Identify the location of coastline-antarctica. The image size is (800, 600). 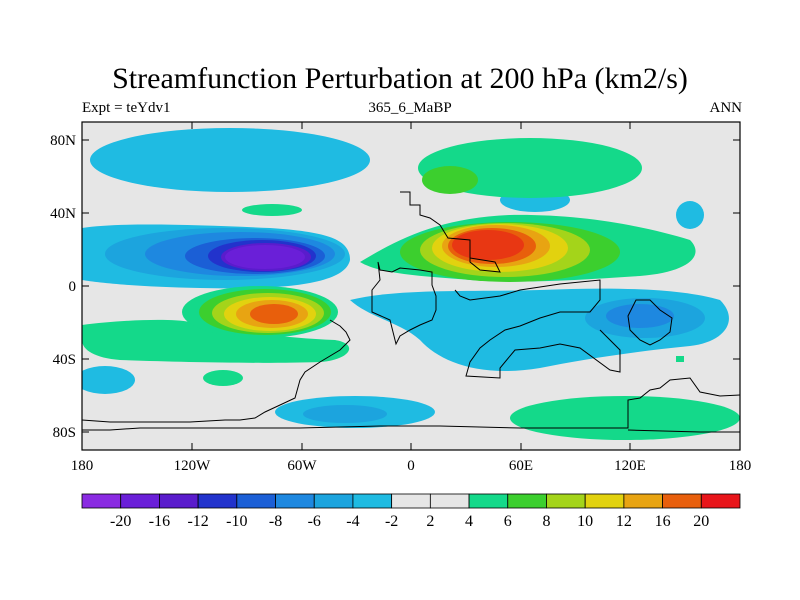
(411, 405).